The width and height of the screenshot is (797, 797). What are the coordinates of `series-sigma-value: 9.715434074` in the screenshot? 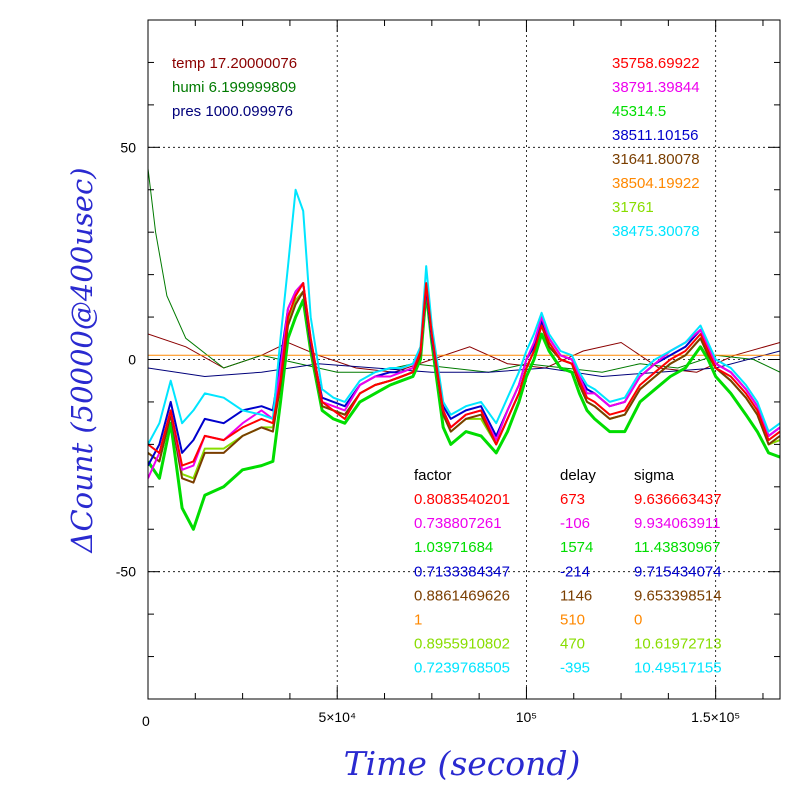 It's located at (678, 571).